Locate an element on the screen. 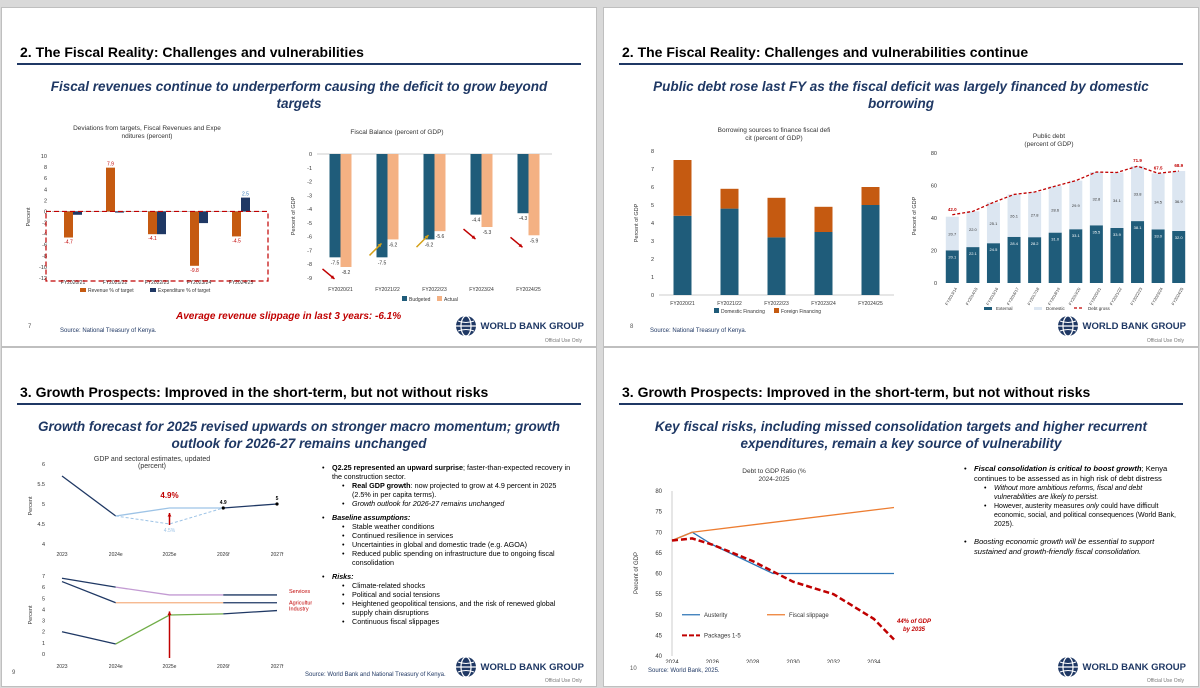 The image size is (1200, 688). x-tick: 2023 is located at coordinates (61, 555).